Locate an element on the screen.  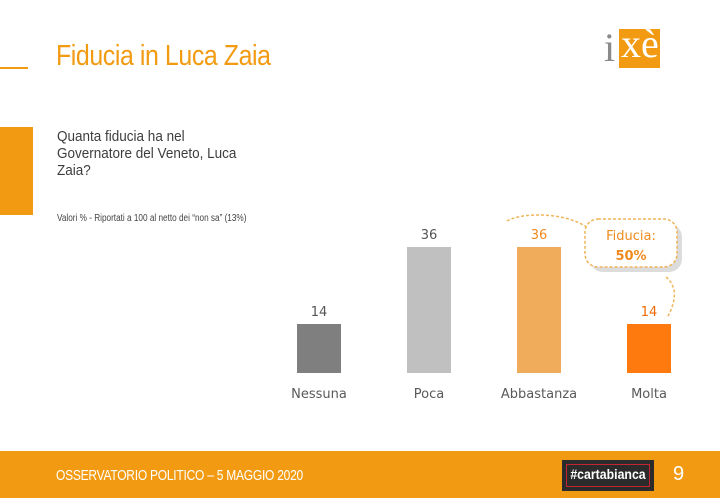
logo-box is located at coordinates (639, 48).